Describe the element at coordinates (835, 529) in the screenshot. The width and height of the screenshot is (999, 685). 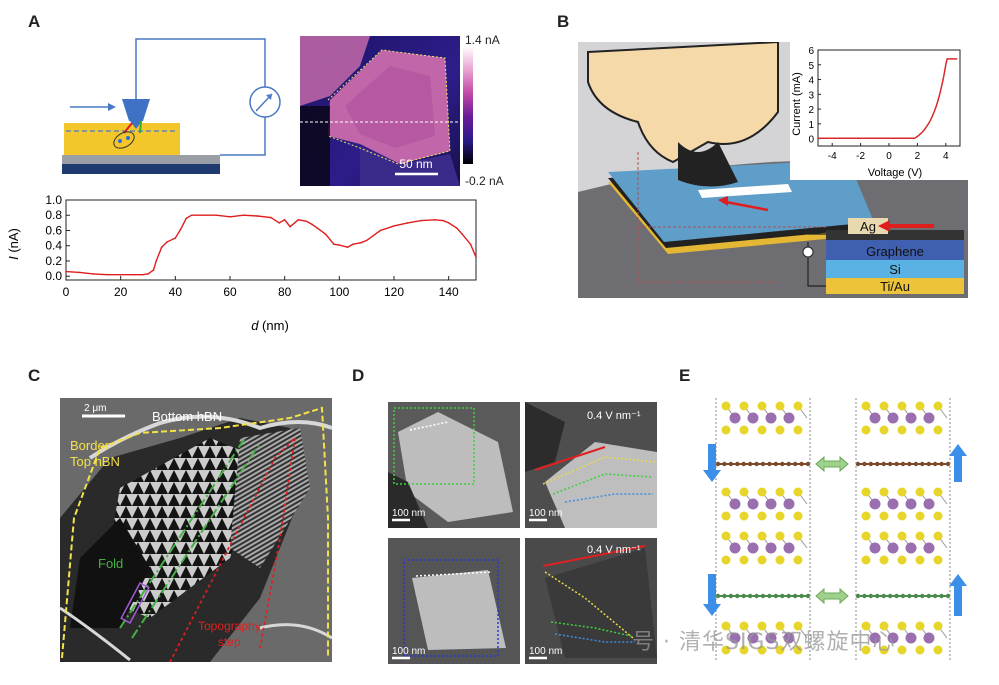
I see `stacking-schematic` at that location.